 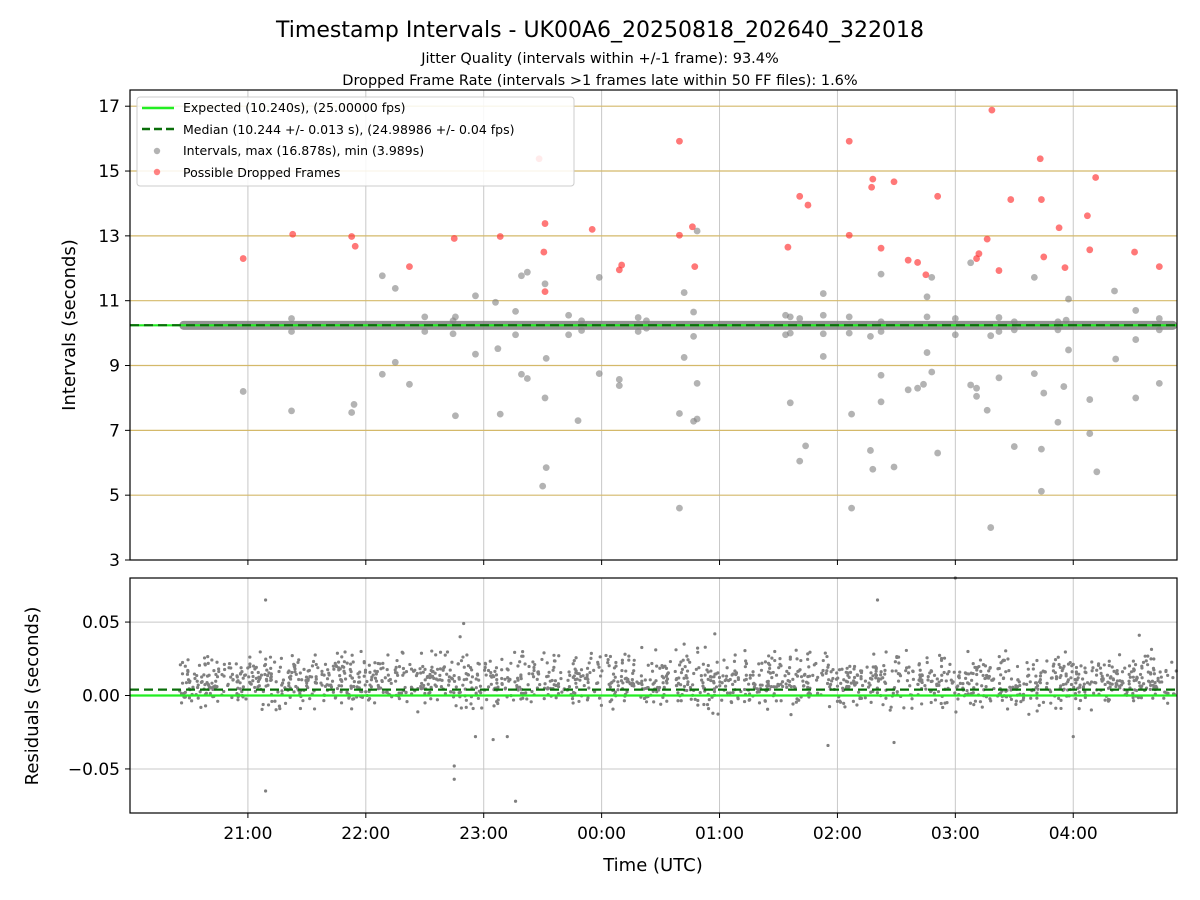 What do you see at coordinates (355, 246) in the screenshot?
I see `dropped-frame-point` at bounding box center [355, 246].